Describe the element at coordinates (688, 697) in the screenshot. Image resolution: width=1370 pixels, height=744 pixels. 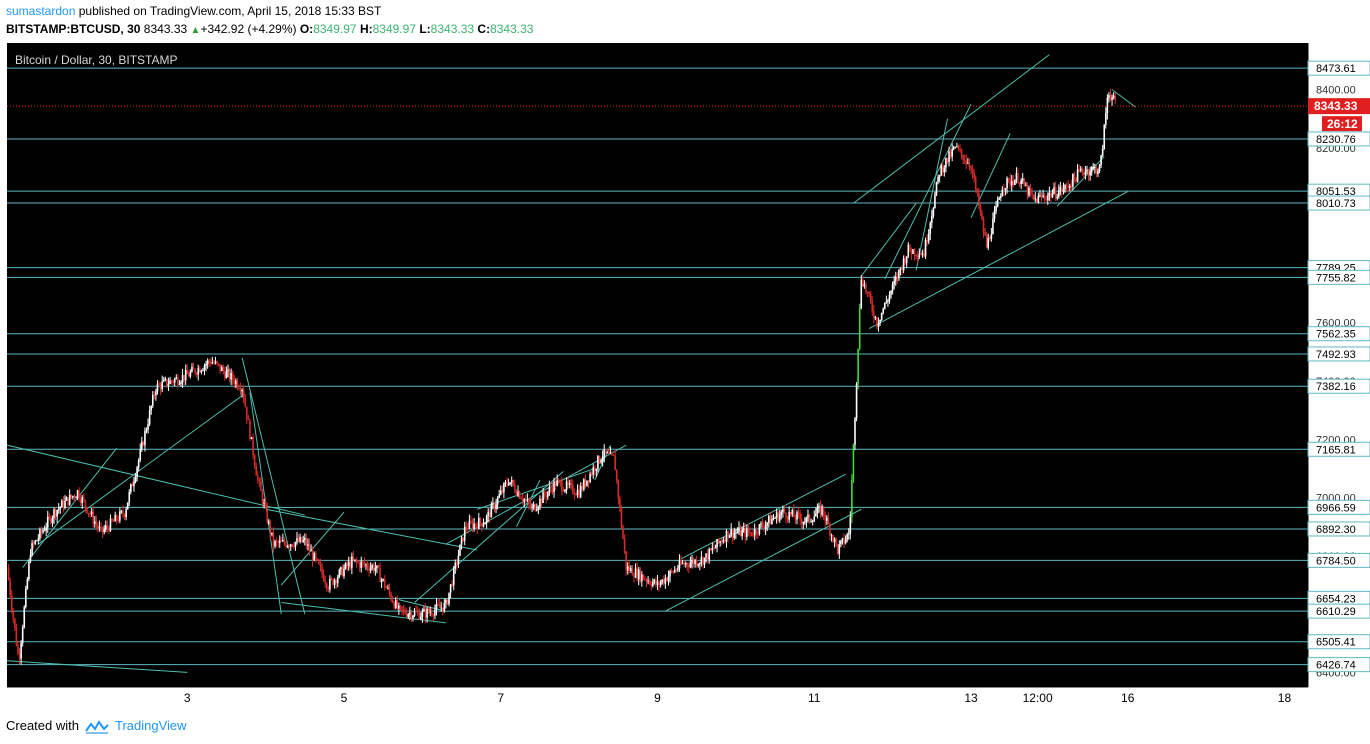
I see `time-axis` at that location.